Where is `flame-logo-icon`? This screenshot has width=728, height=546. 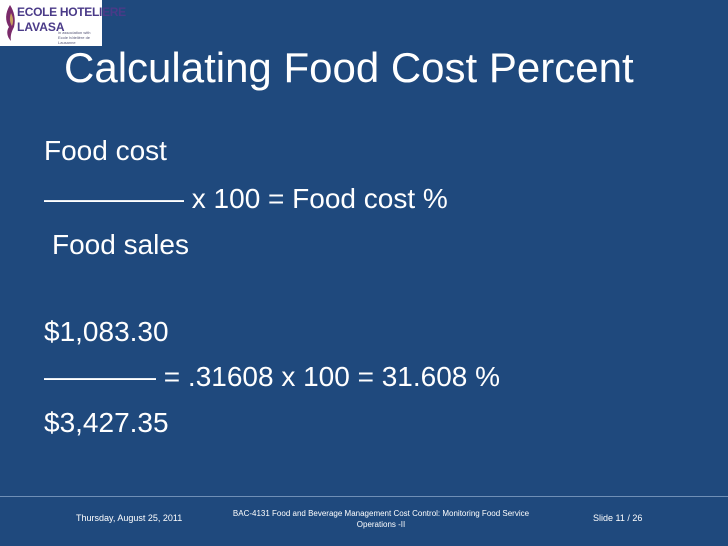
flame-logo-icon is located at coordinates (10, 23).